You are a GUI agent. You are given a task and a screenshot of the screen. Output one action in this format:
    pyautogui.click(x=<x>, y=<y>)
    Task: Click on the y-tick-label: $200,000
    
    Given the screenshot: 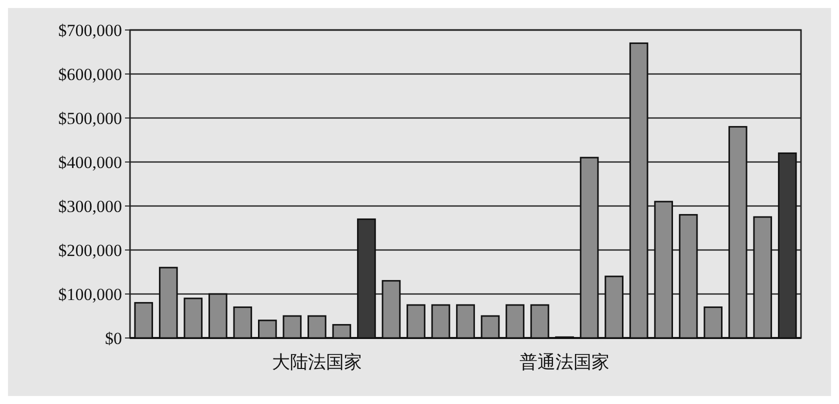 What is the action you would take?
    pyautogui.click(x=90, y=250)
    